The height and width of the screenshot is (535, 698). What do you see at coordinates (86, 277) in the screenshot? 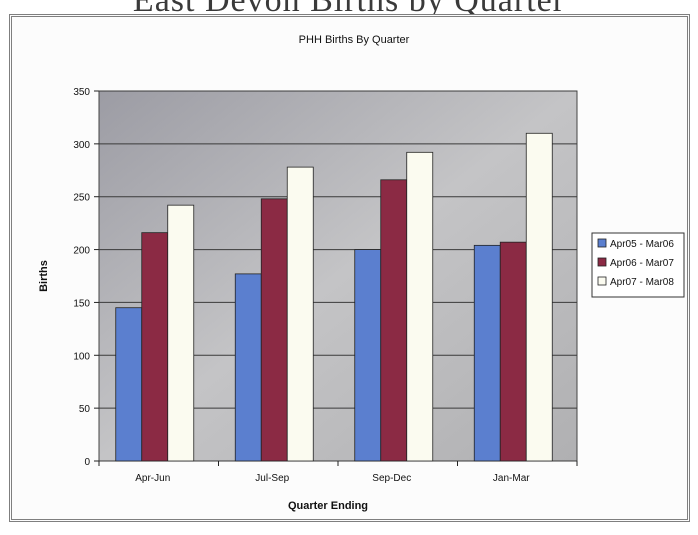
I see `y-axis-ticks: 0 50 100 150 200 250 300 350` at bounding box center [86, 277].